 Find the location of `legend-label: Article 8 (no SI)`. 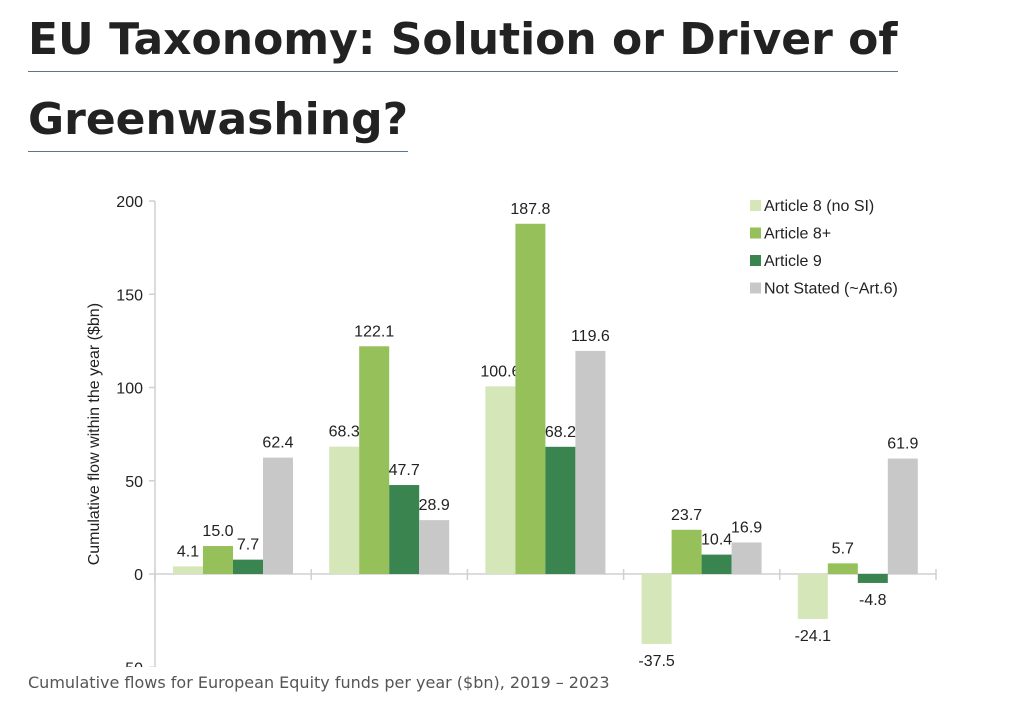

legend-label: Article 8 (no SI) is located at coordinates (819, 206).